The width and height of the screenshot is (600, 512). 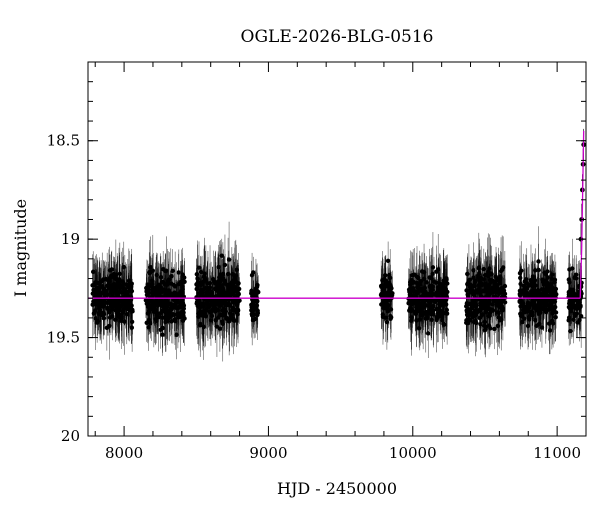 What do you see at coordinates (70, 239) in the screenshot?
I see `y-tick-label: 19` at bounding box center [70, 239].